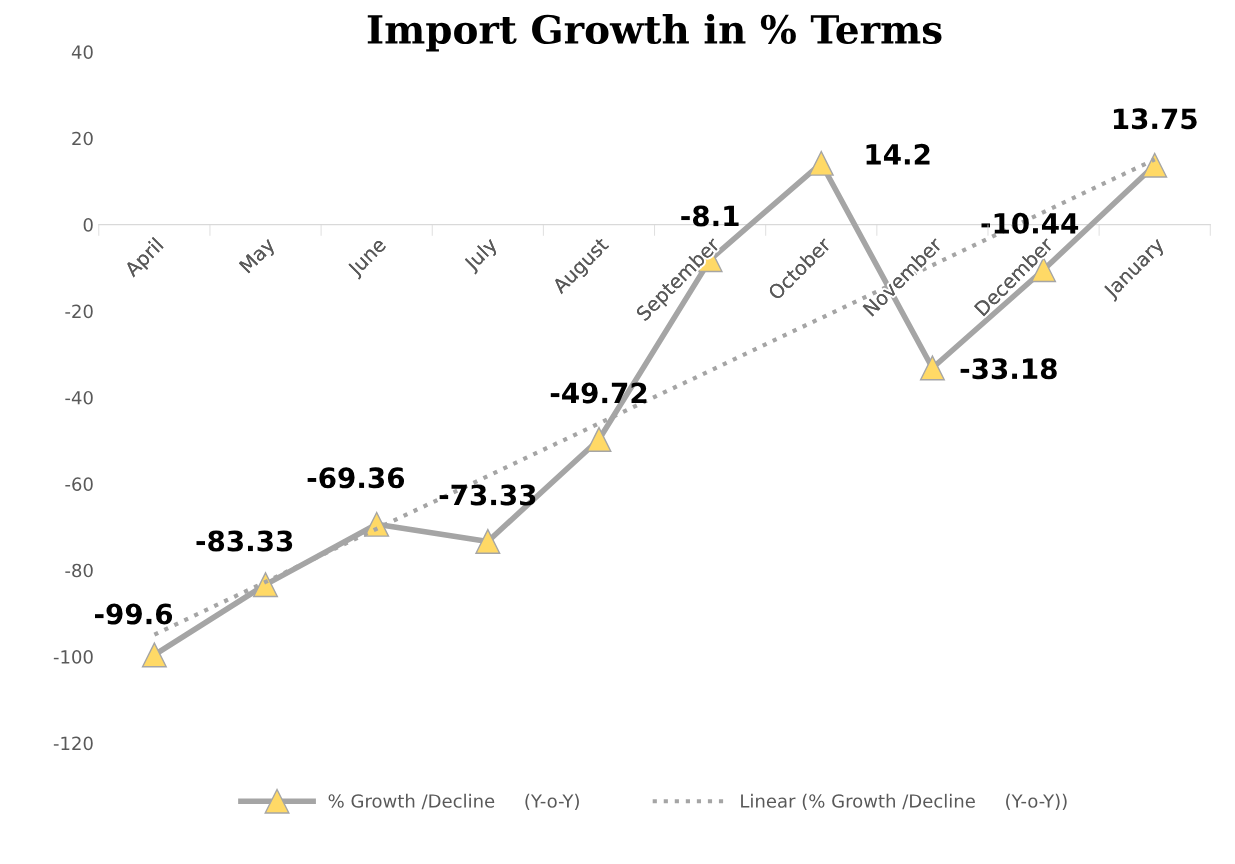  Describe the element at coordinates (134, 614) in the screenshot. I see `data-label: -99.6` at that location.